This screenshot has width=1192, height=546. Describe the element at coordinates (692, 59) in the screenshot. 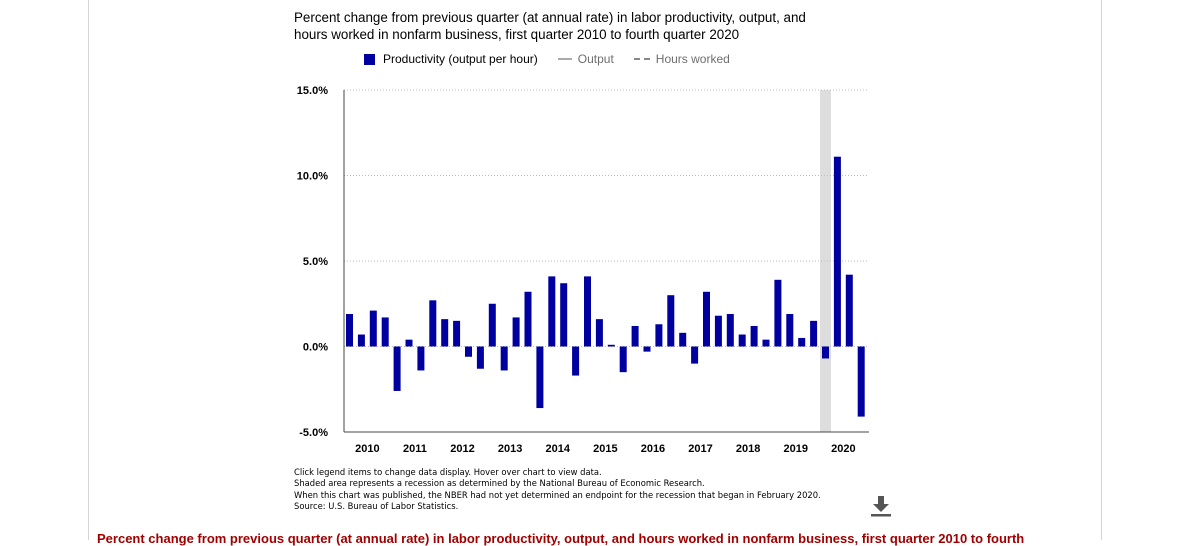

I see `legend-label-hours-worked: Hours worked` at that location.